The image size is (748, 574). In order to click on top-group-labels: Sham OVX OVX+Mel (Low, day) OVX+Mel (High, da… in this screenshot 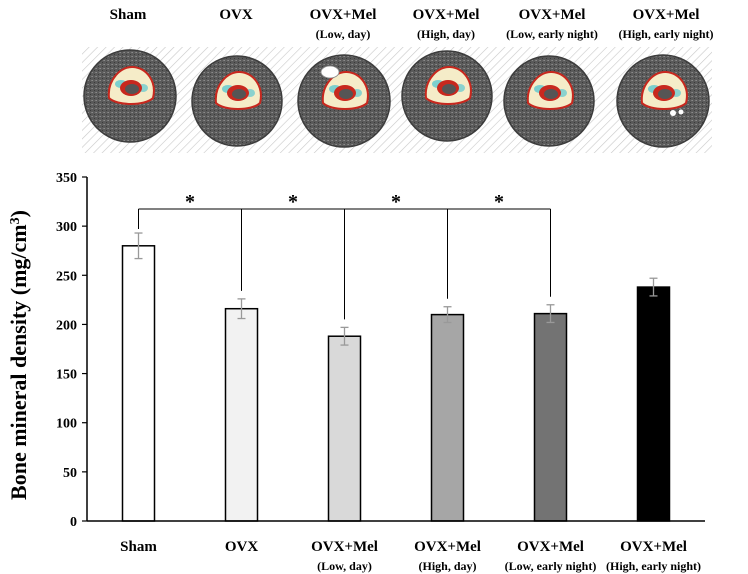, I will do `click(412, 24)`.